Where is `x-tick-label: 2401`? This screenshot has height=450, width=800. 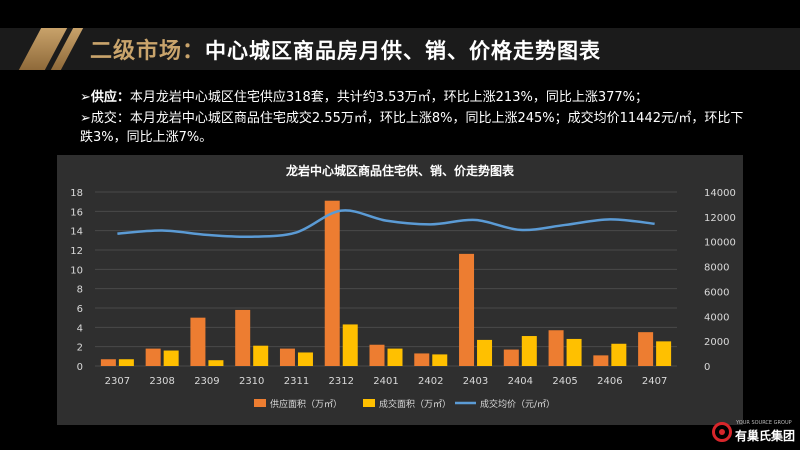 x-tick-label: 2401 is located at coordinates (385, 381).